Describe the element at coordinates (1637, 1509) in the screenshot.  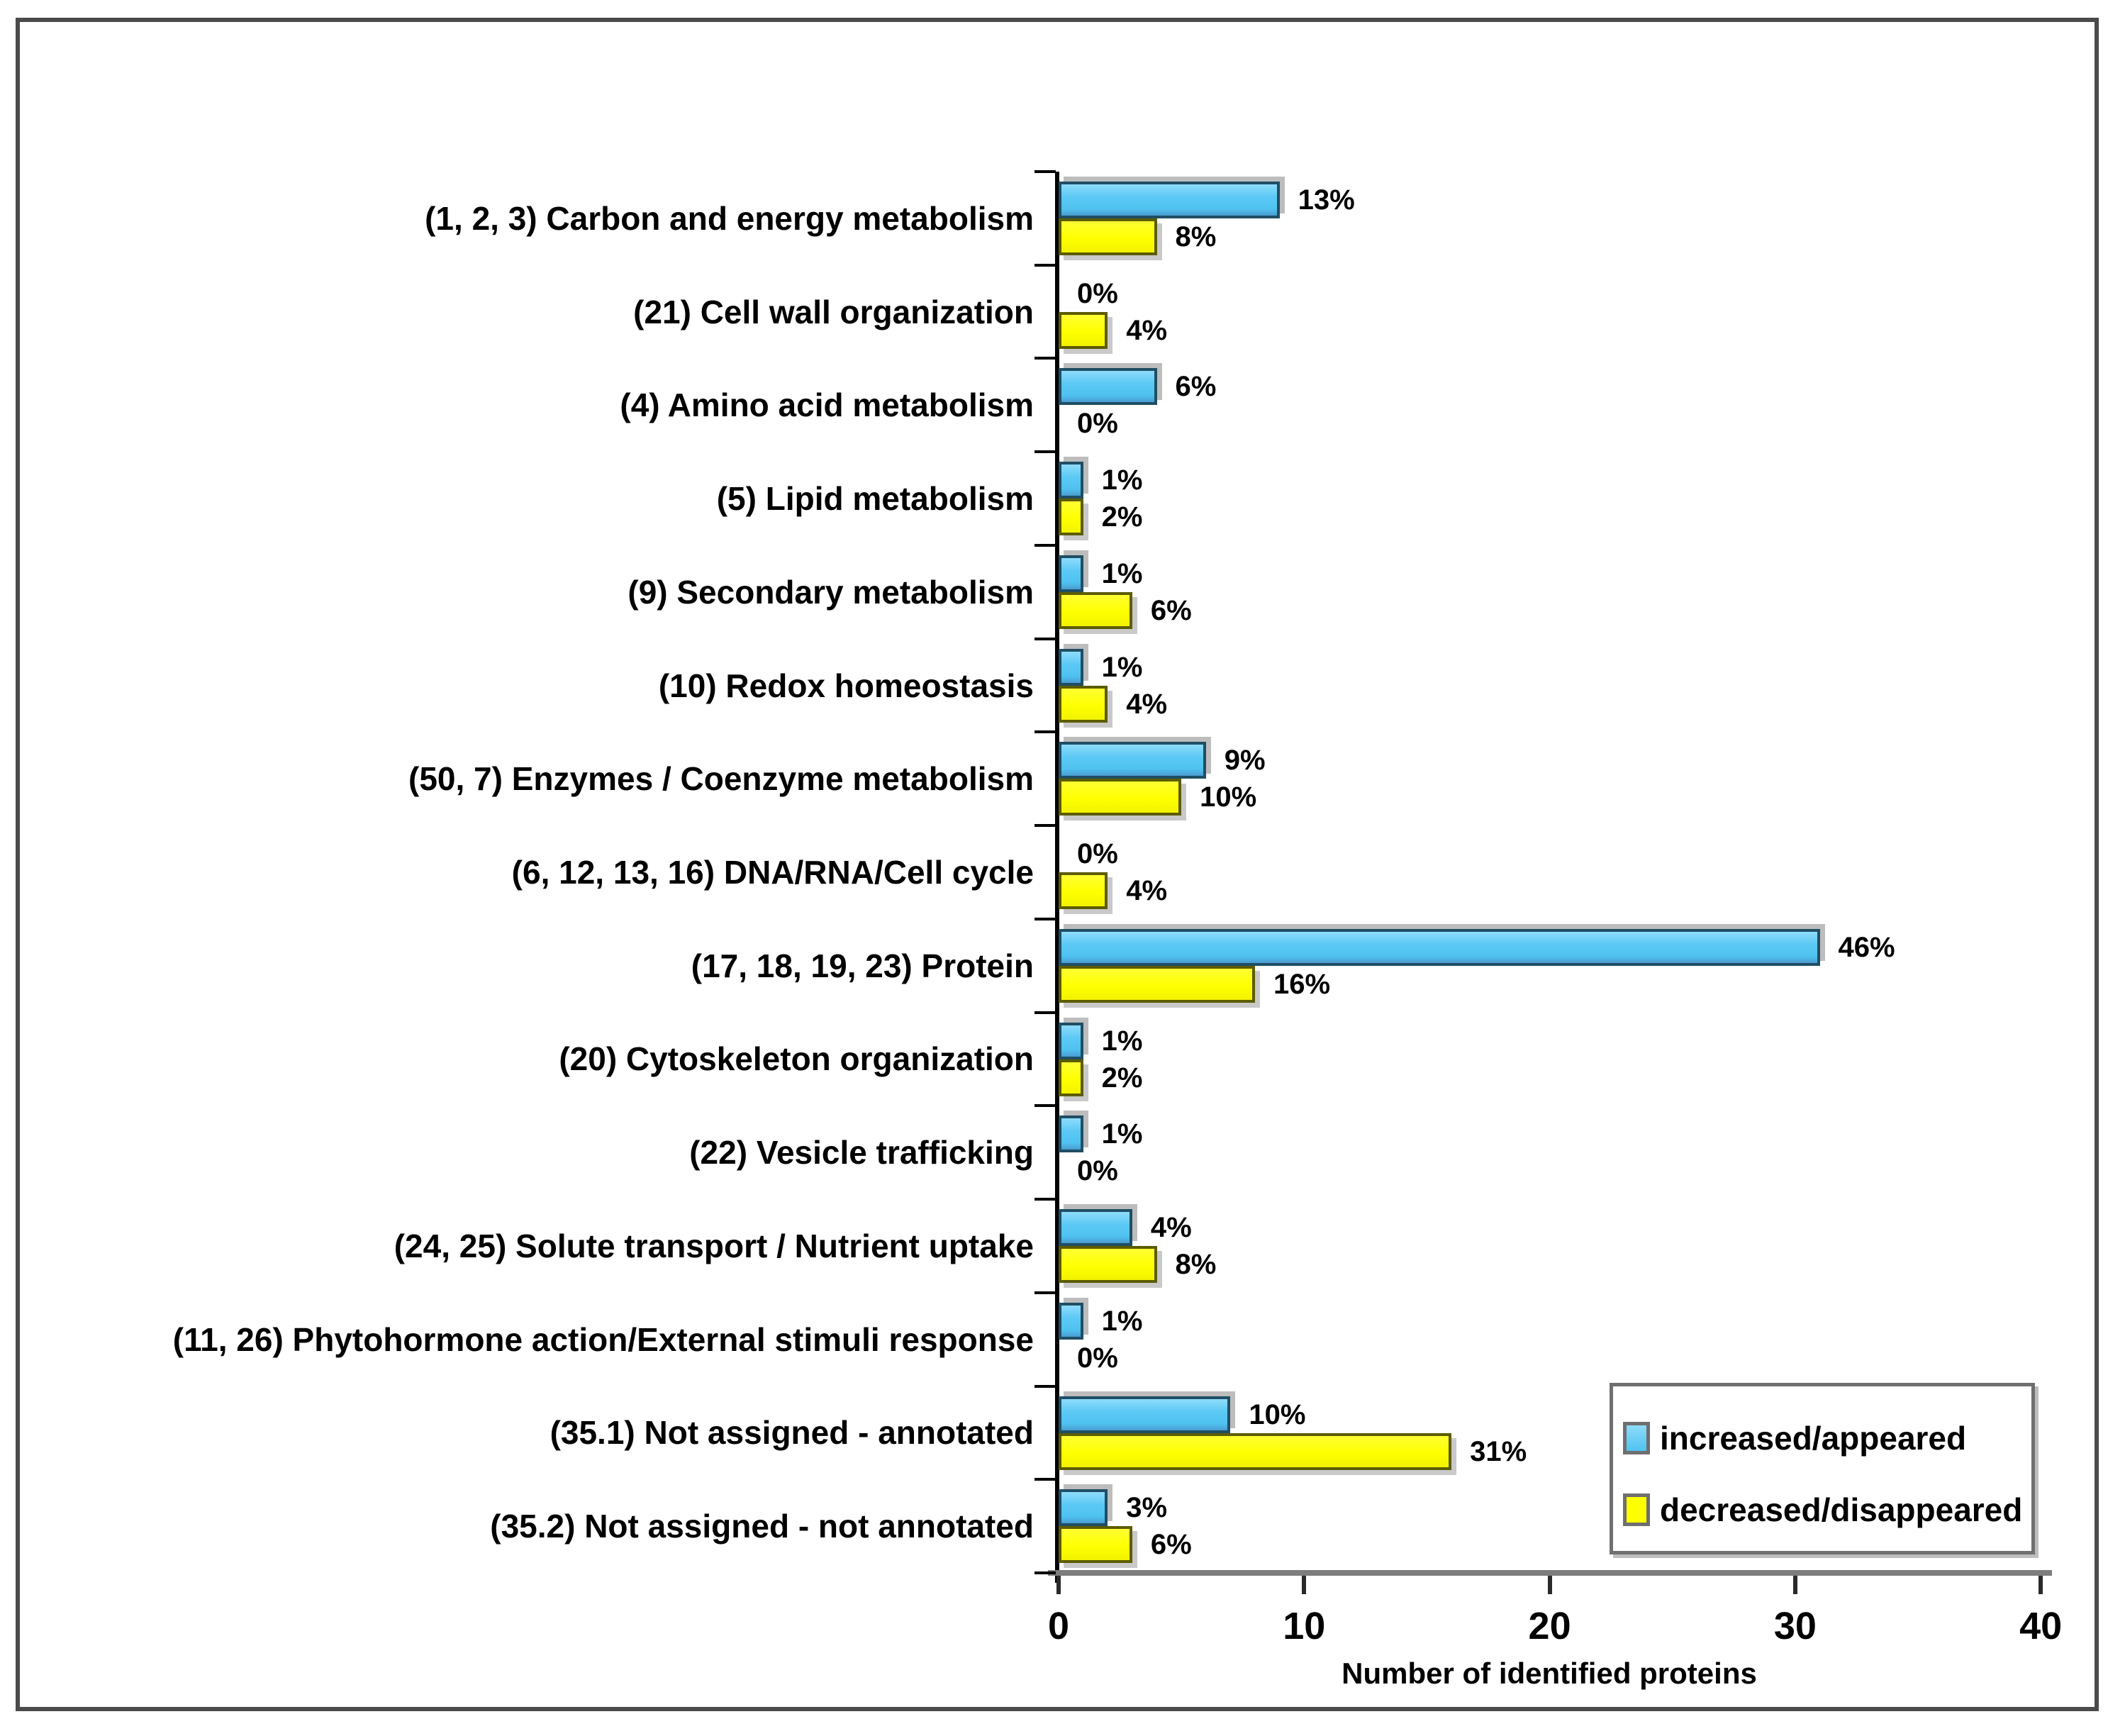
I see `legend-swatch-decreased-icon` at that location.